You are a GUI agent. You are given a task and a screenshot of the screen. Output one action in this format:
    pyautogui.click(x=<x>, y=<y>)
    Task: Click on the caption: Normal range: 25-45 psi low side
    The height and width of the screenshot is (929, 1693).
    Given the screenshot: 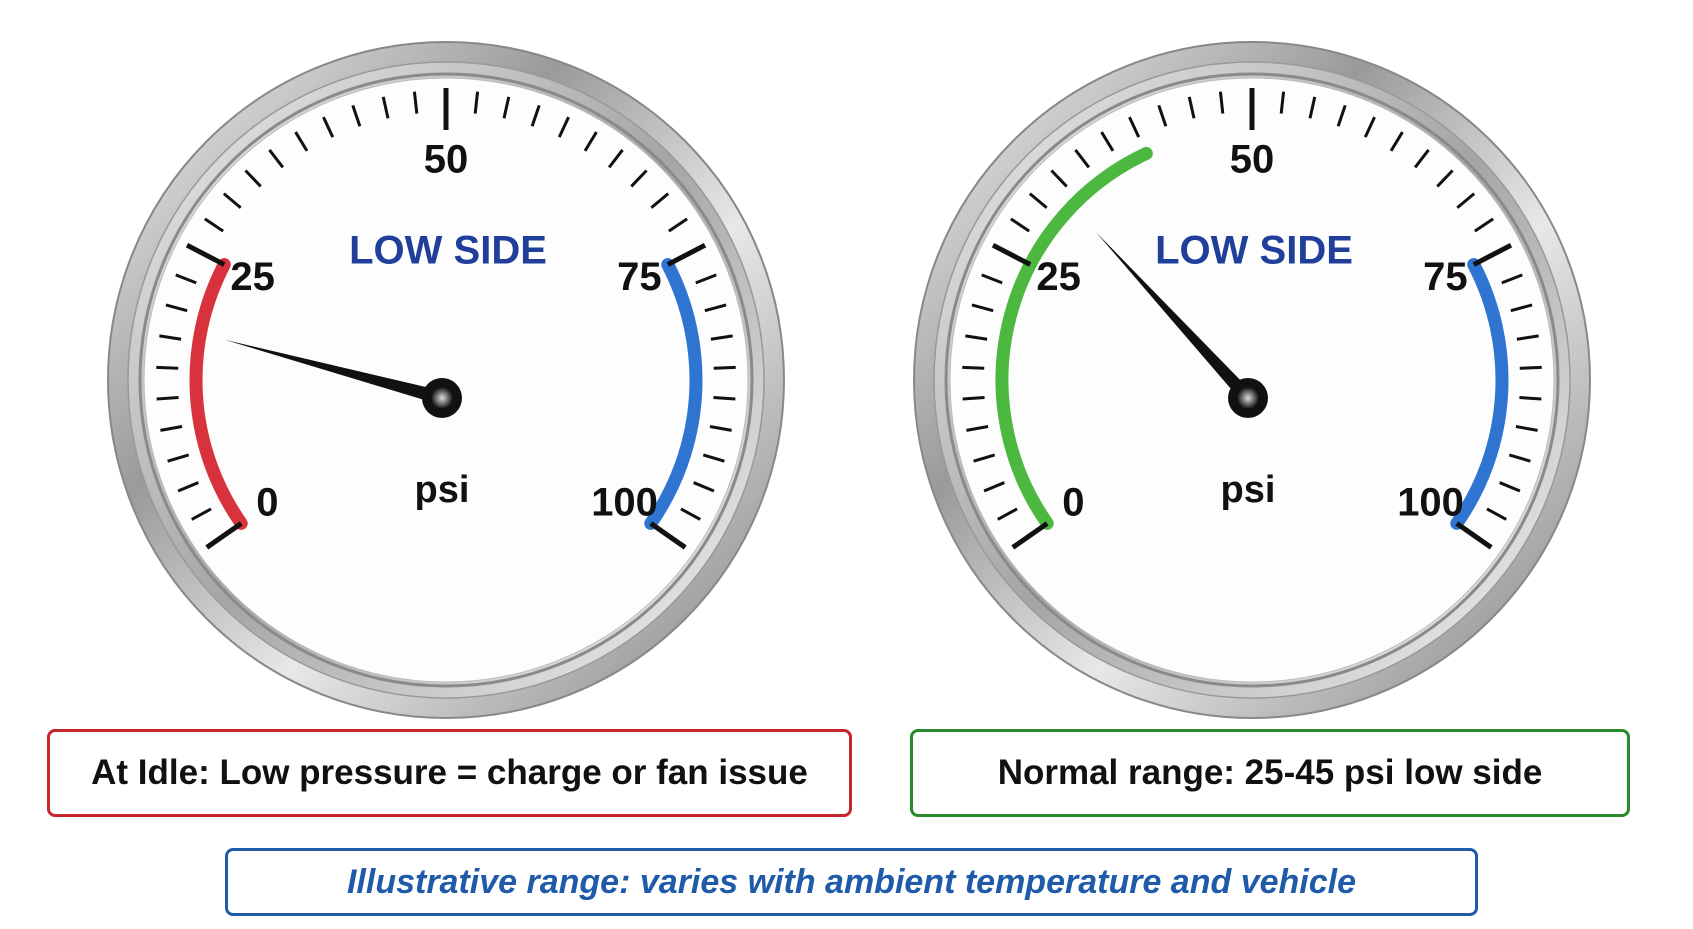 What is the action you would take?
    pyautogui.click(x=1270, y=773)
    